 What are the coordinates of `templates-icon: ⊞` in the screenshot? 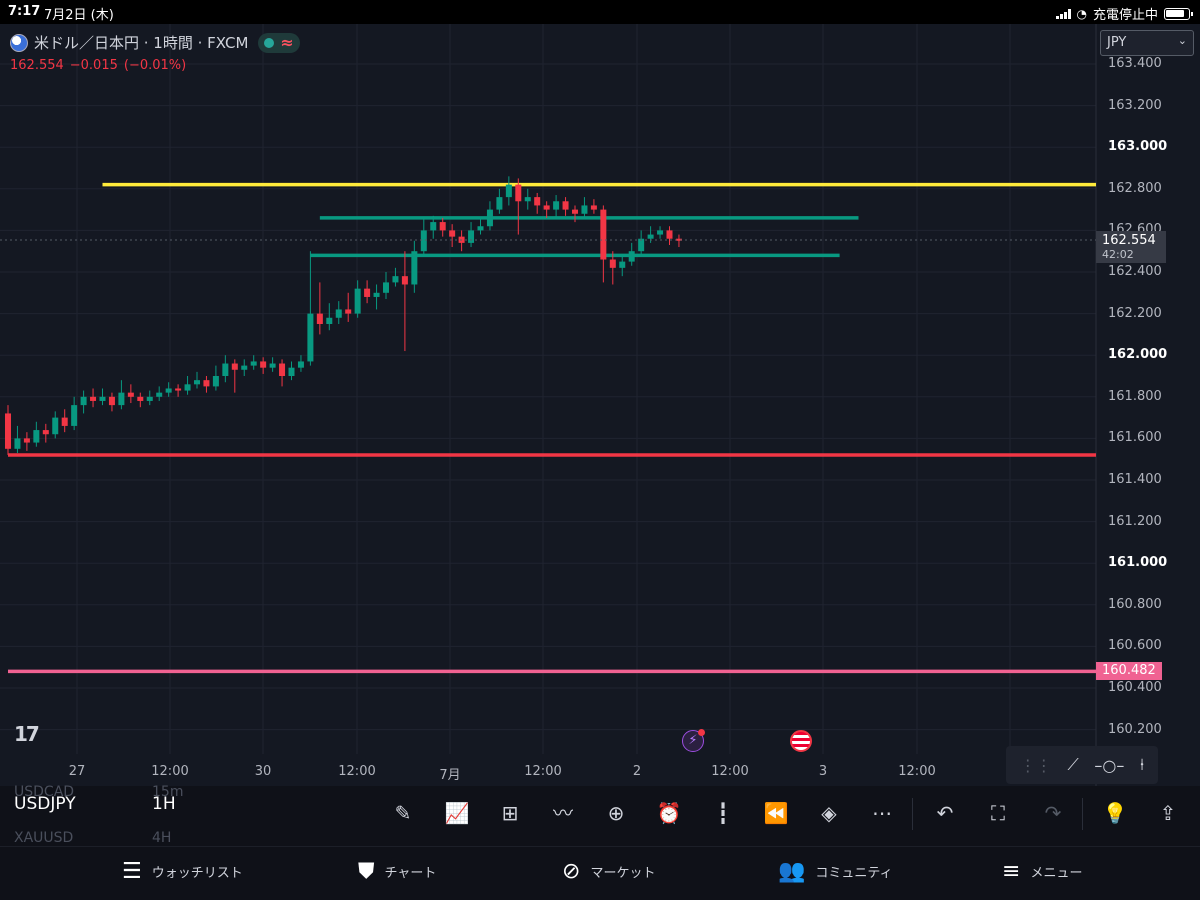 It's located at (510, 813).